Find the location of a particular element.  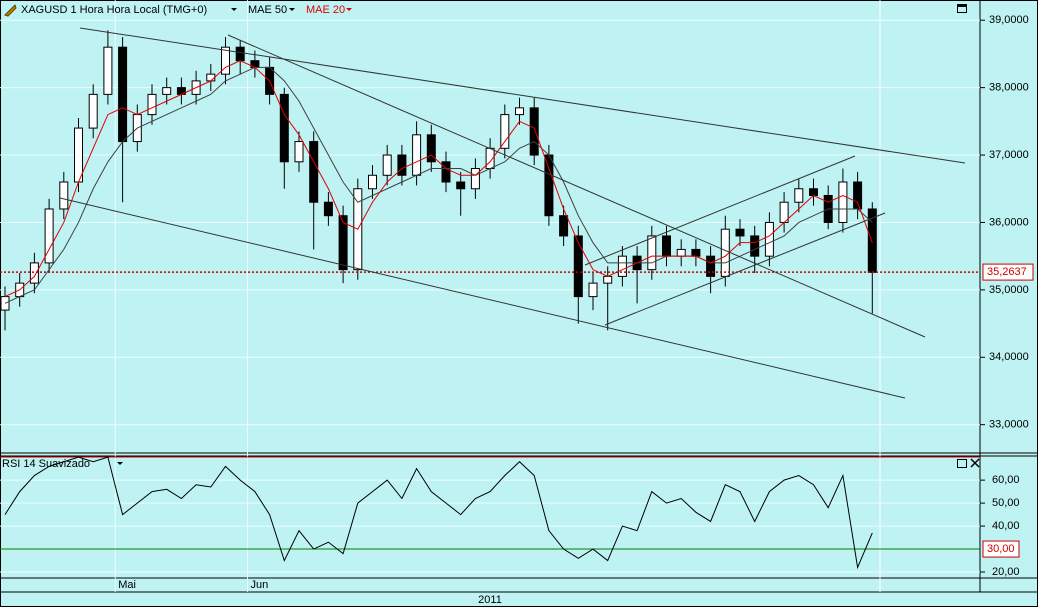

chart-title: XAGUSD 1 Hora Hora Local (TMG+0) is located at coordinates (114, 10).